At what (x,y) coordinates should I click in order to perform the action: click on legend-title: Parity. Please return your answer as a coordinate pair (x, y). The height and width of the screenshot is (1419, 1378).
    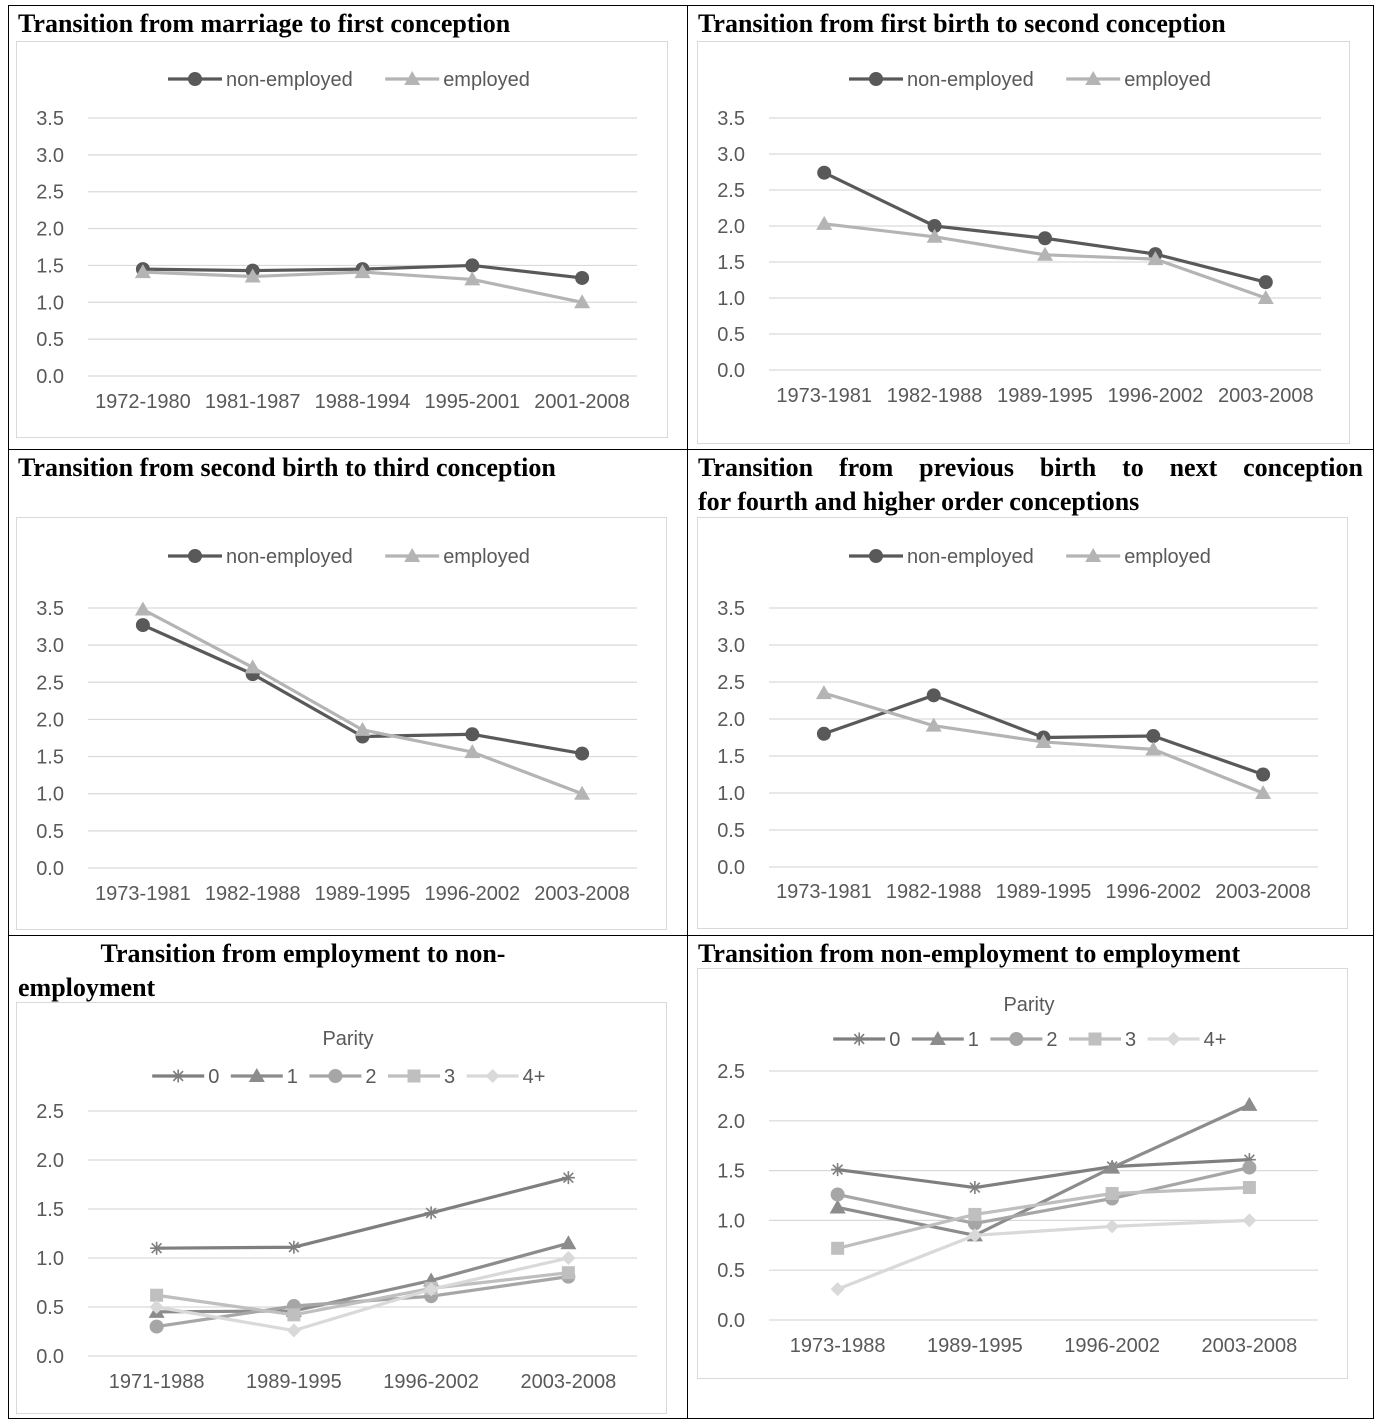
    Looking at the image, I should click on (347, 1039).